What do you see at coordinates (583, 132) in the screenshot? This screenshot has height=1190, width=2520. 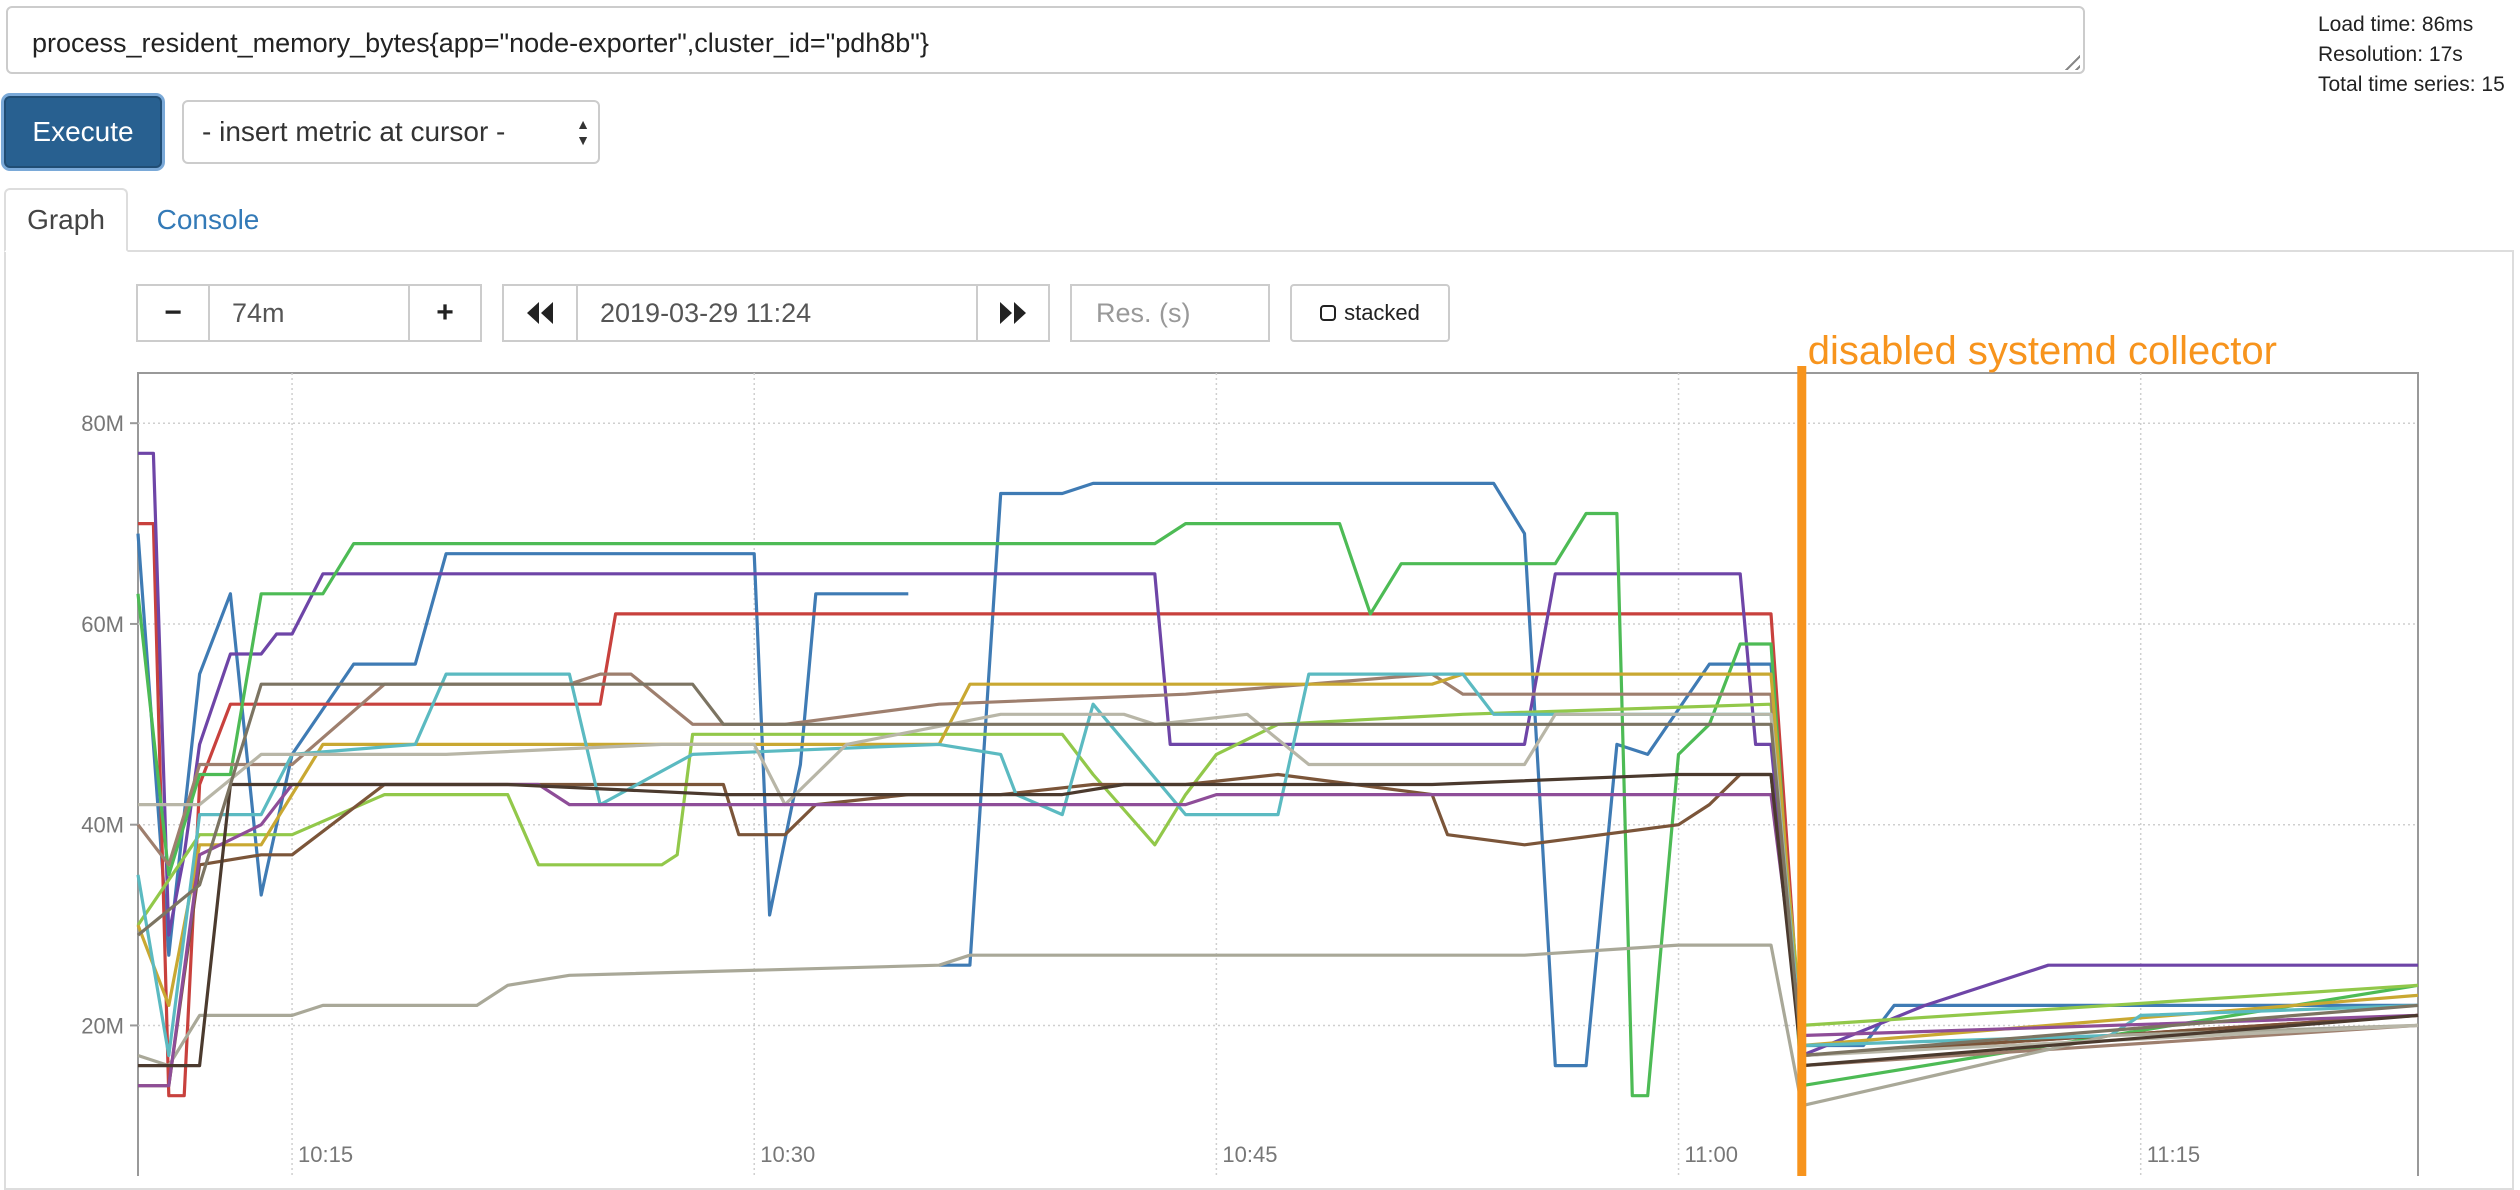 I see `select-arrows-icon: ▲ ▼` at bounding box center [583, 132].